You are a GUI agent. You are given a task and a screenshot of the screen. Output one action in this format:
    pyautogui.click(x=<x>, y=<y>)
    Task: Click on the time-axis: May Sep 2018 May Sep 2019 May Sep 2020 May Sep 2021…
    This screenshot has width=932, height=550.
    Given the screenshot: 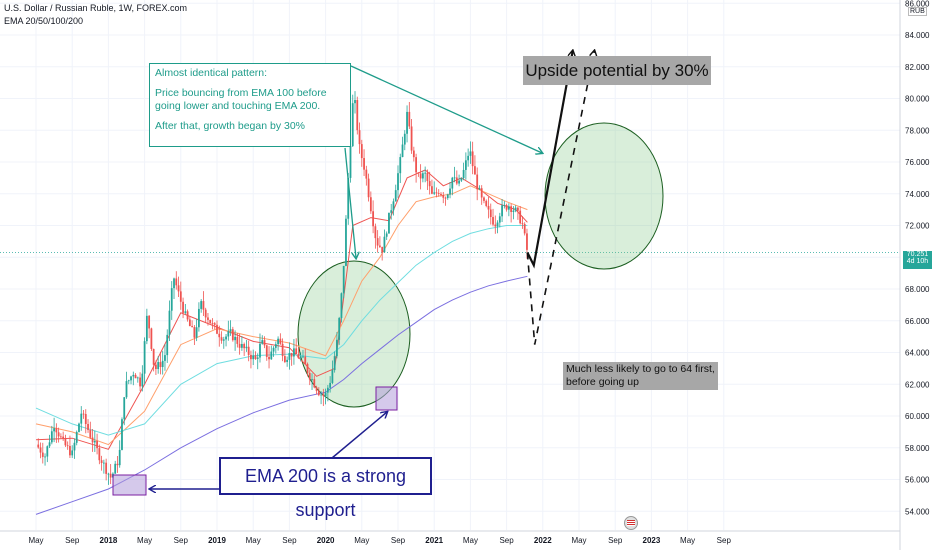 What is the action you would take?
    pyautogui.click(x=379, y=540)
    